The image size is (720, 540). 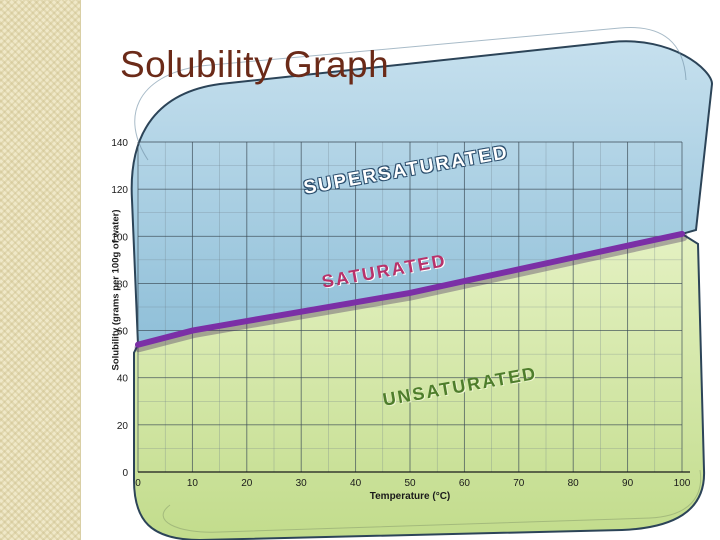 I want to click on x-tick-label: 40, so click(x=356, y=483).